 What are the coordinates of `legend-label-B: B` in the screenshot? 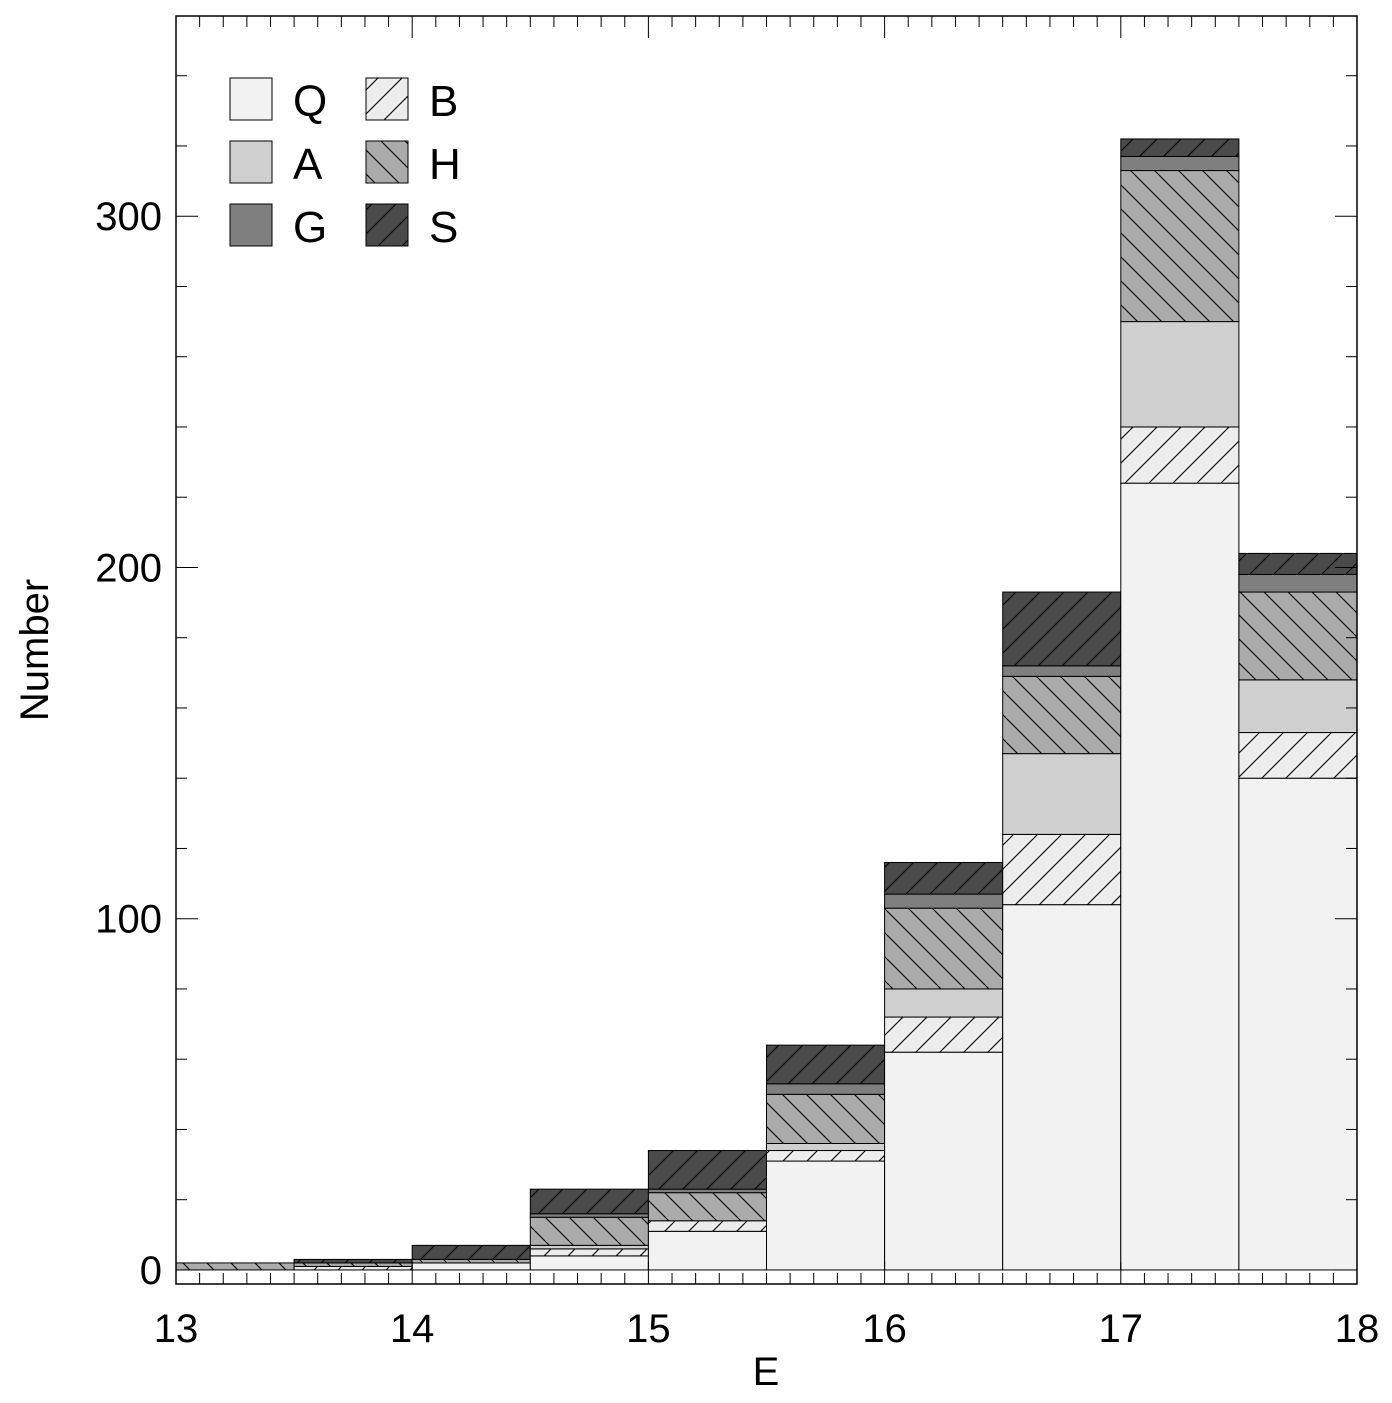 It's located at (443, 101).